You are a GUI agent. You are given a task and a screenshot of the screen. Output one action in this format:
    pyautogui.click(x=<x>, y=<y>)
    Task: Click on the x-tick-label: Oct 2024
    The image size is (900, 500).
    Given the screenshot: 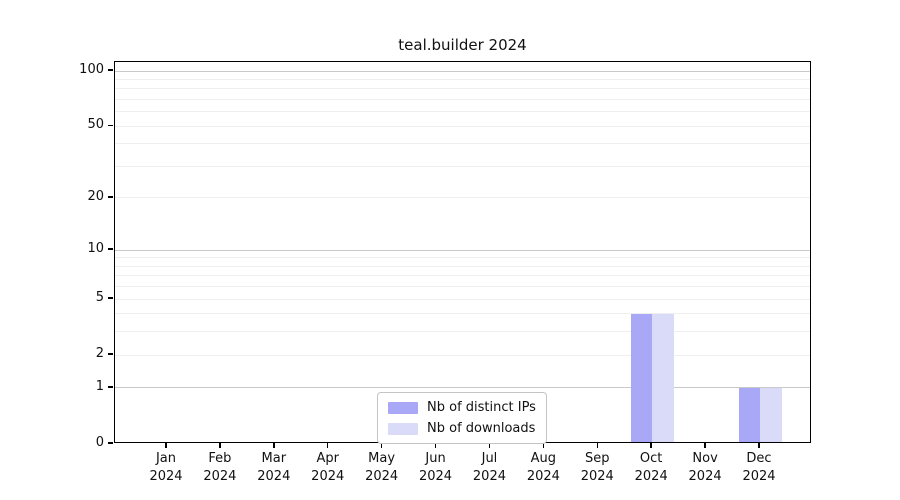 What is the action you would take?
    pyautogui.click(x=651, y=467)
    